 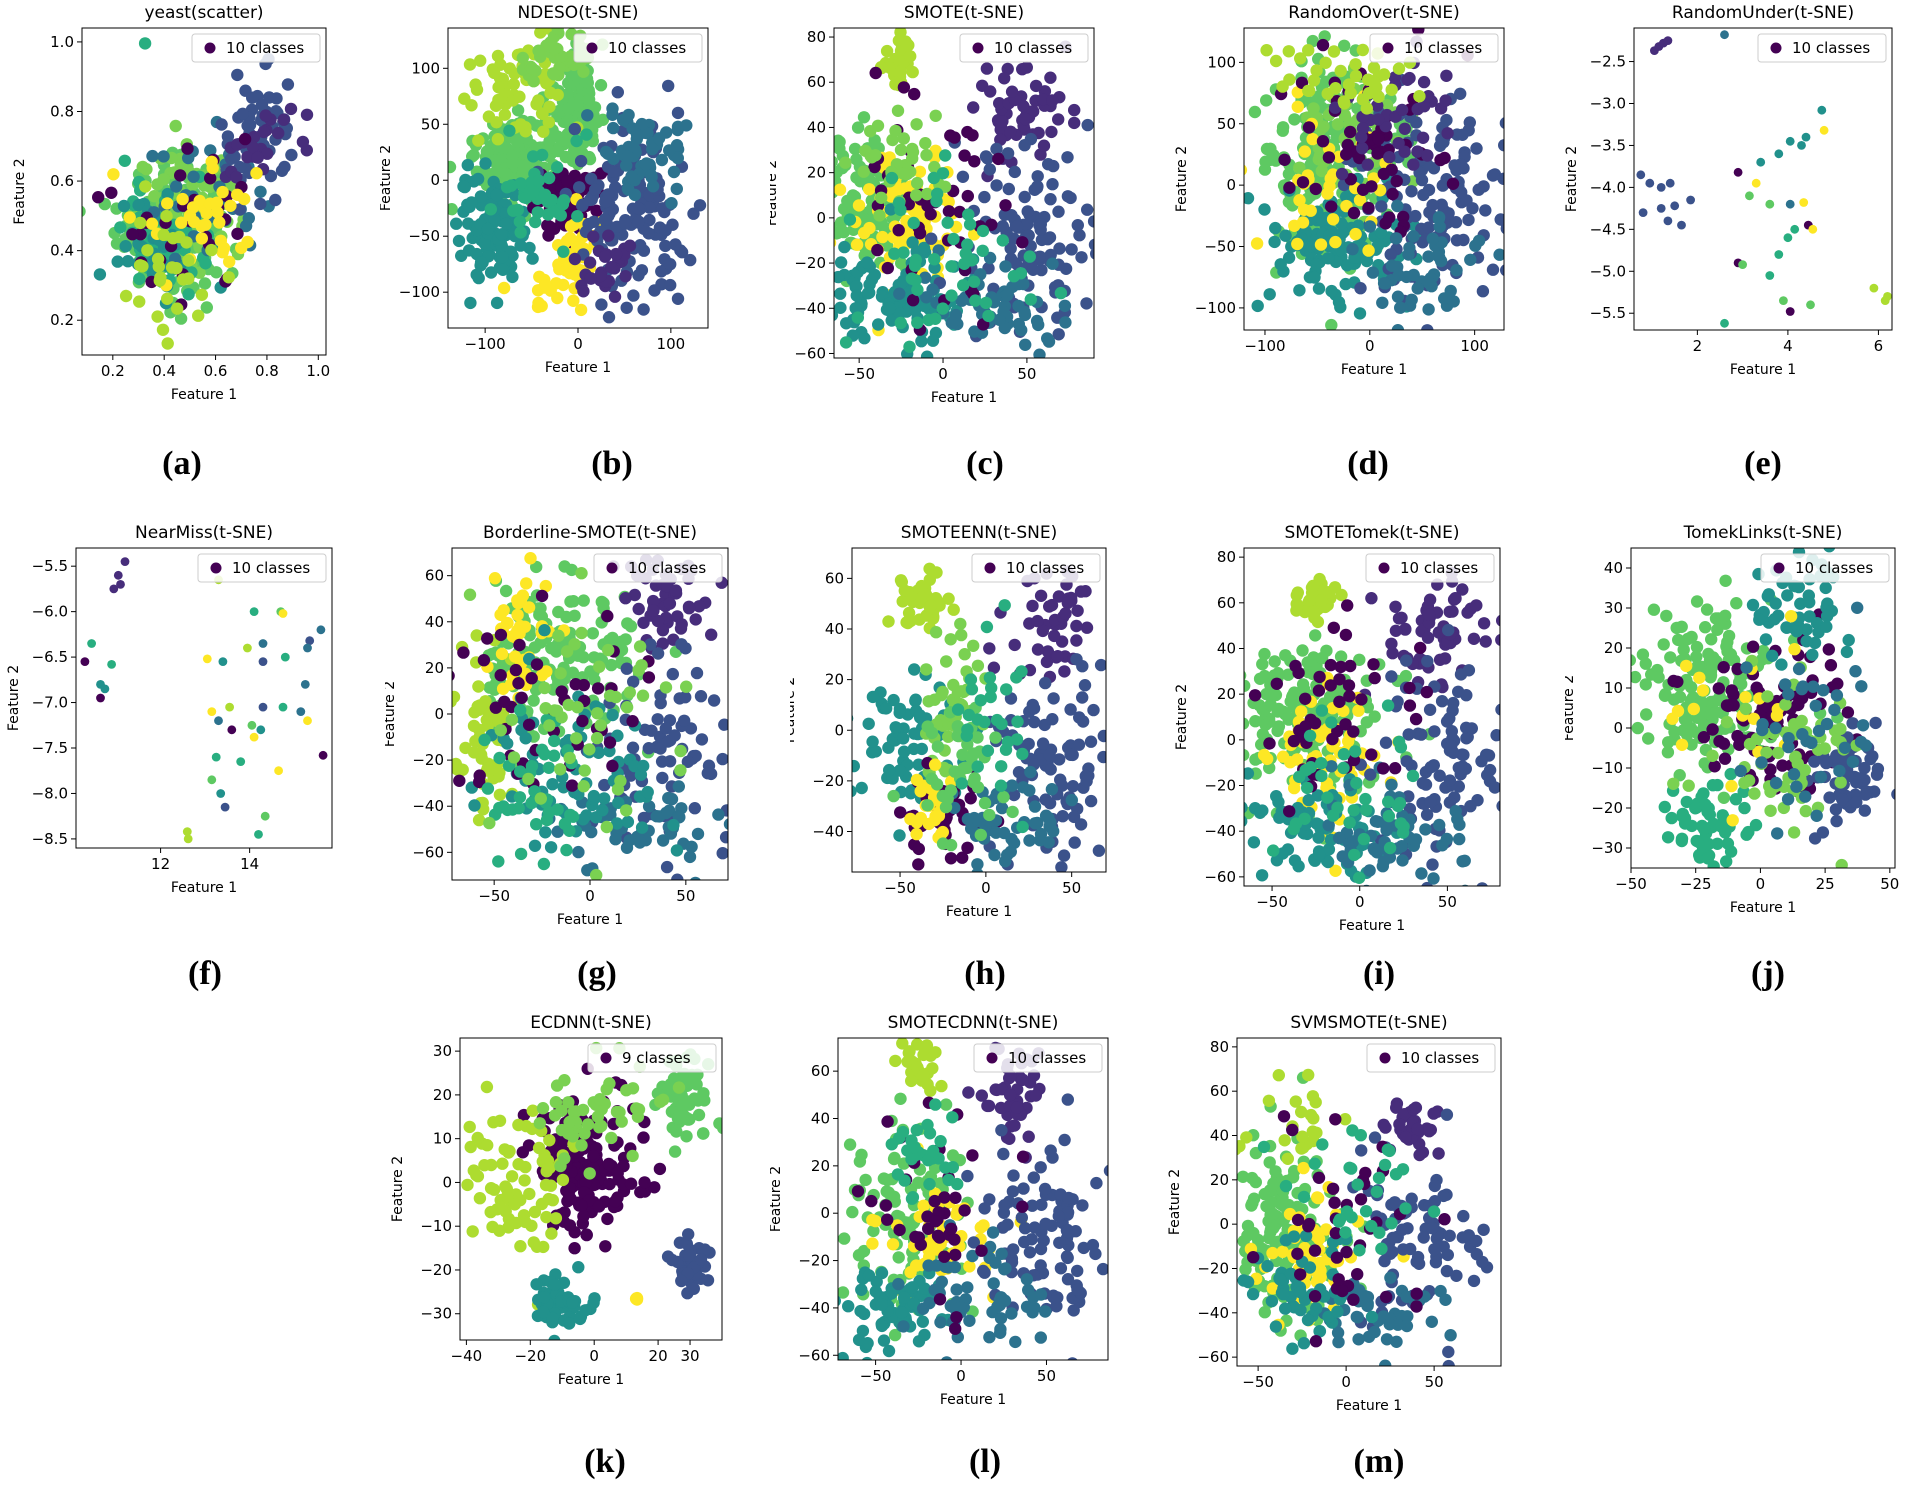 What do you see at coordinates (964, 193) in the screenshot?
I see `plot-frame` at bounding box center [964, 193].